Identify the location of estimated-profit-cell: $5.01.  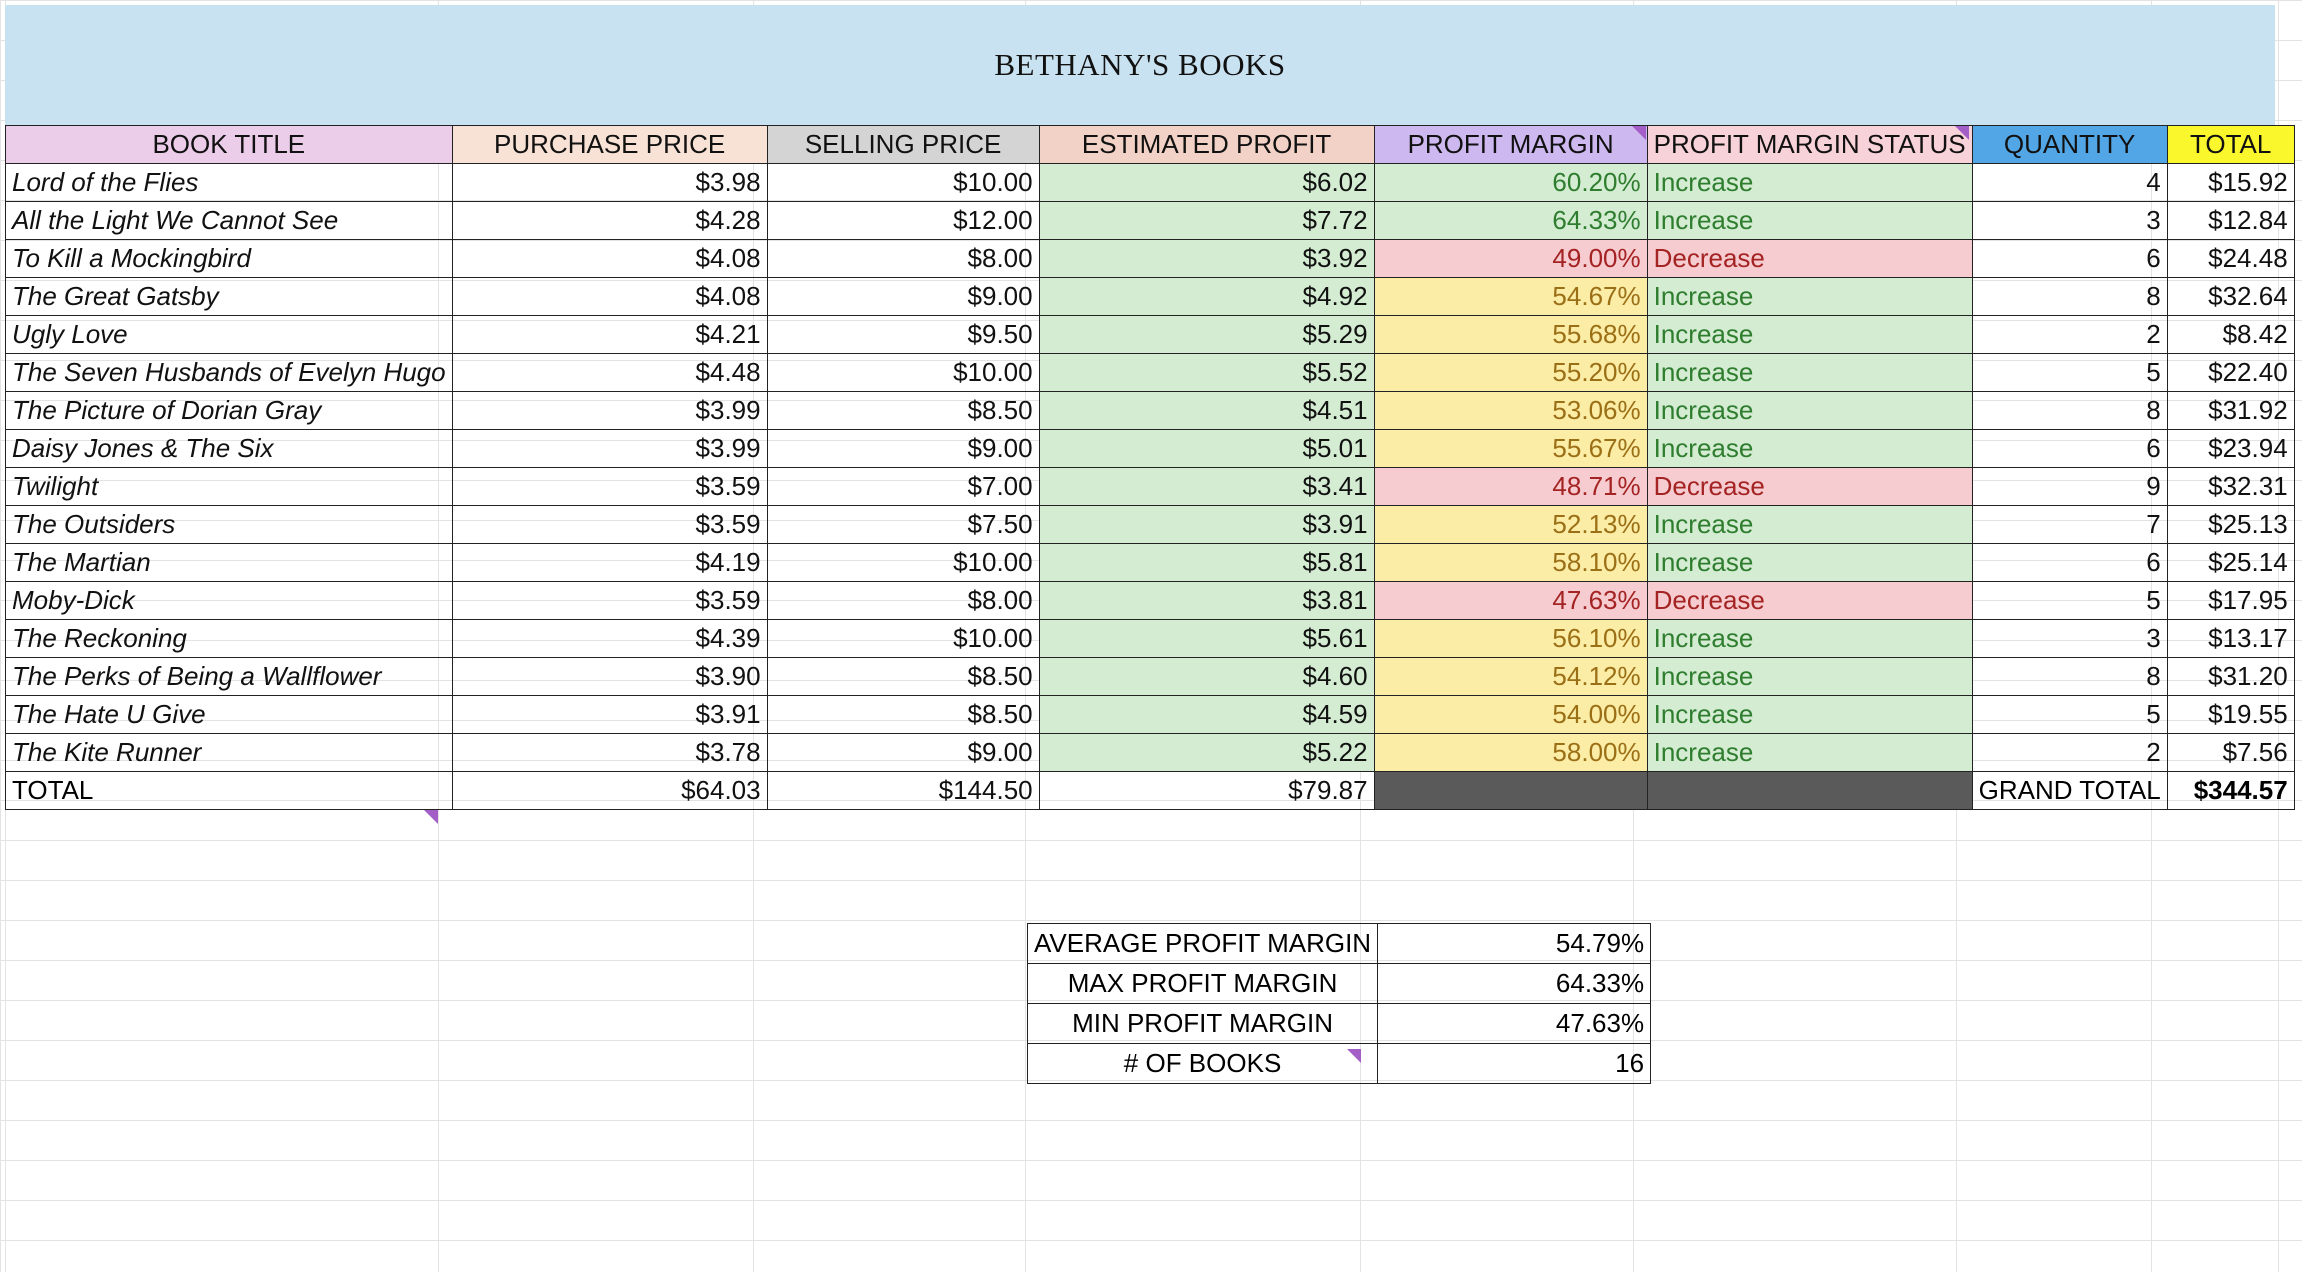
(1206, 448).